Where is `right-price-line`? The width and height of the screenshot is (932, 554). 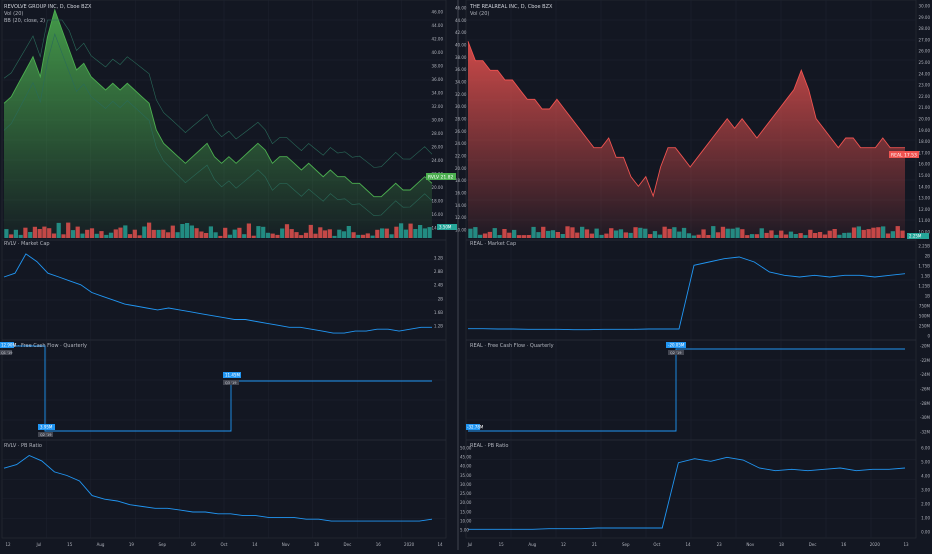
right-price-line is located at coordinates (686, 119).